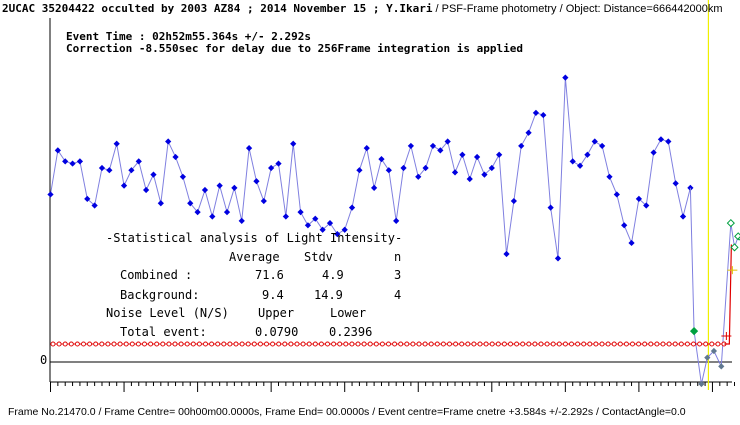 This screenshot has height=425, width=740. Describe the element at coordinates (43, 360) in the screenshot. I see `y-zero-label: 0` at that location.